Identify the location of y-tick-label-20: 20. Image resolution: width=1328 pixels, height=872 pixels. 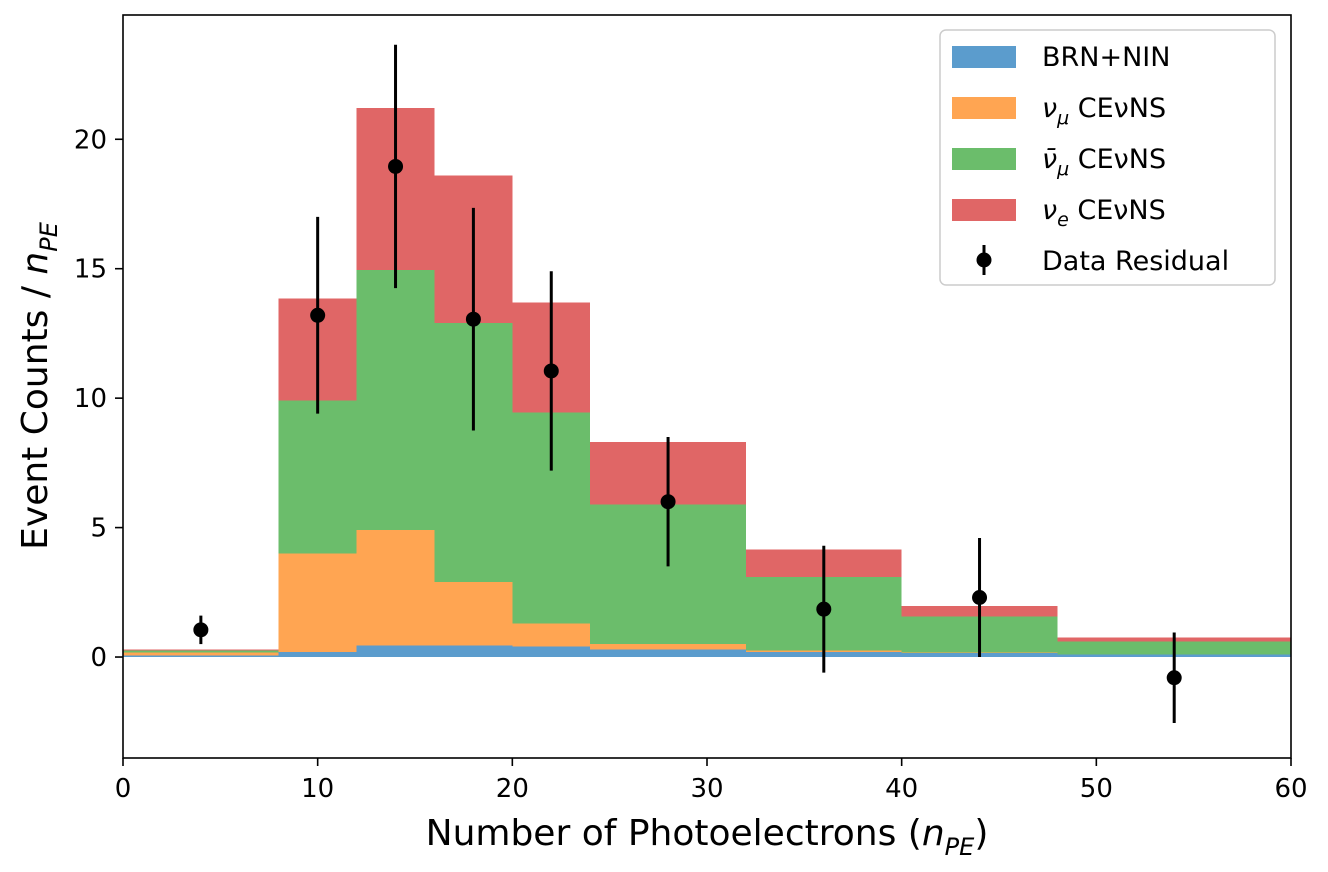
(90, 140).